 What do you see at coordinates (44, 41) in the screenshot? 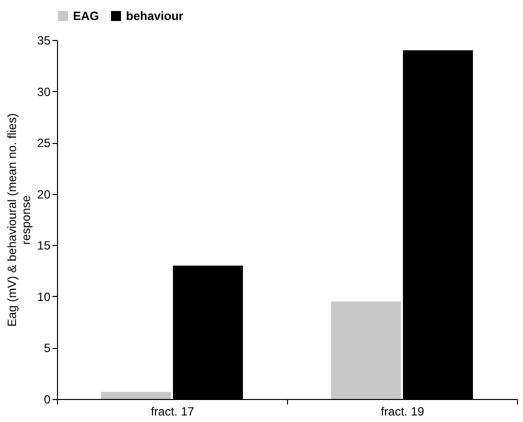
I see `y-tick-label: 35` at bounding box center [44, 41].